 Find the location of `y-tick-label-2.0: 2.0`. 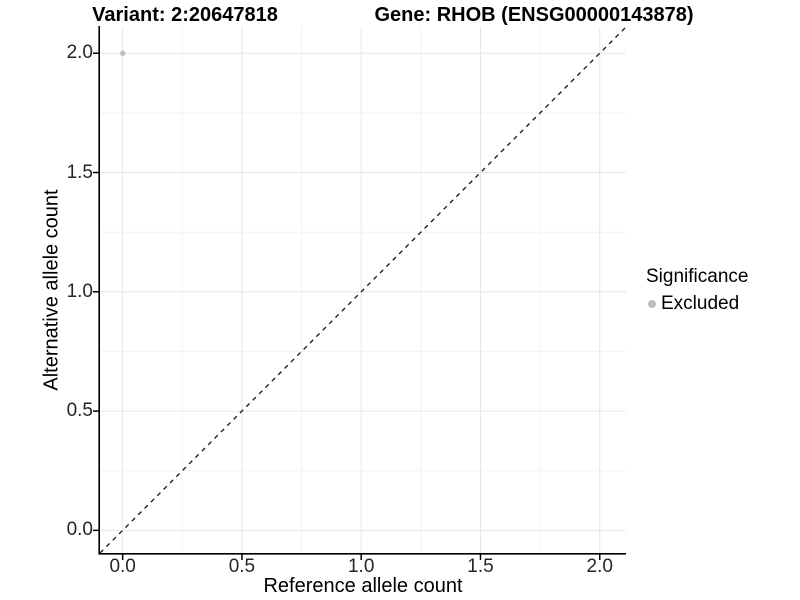

y-tick-label-2.0: 2.0 is located at coordinates (79, 53).